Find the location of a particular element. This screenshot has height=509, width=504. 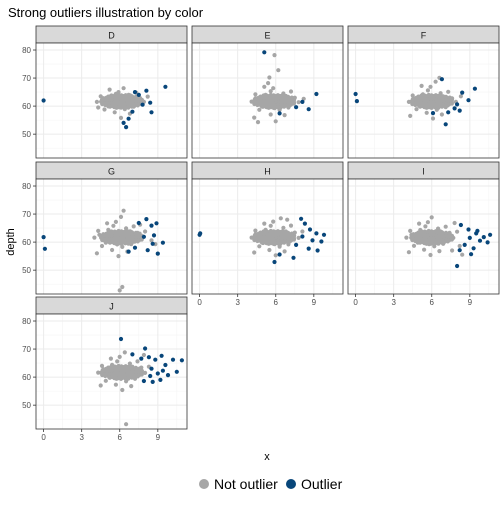

facet-strip-label: G is located at coordinates (111, 172).